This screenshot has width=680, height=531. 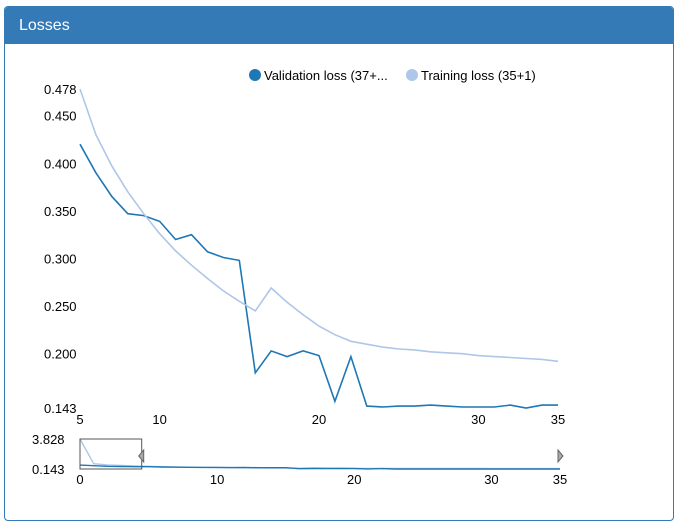 I want to click on brush-handle-left, so click(x=141, y=456).